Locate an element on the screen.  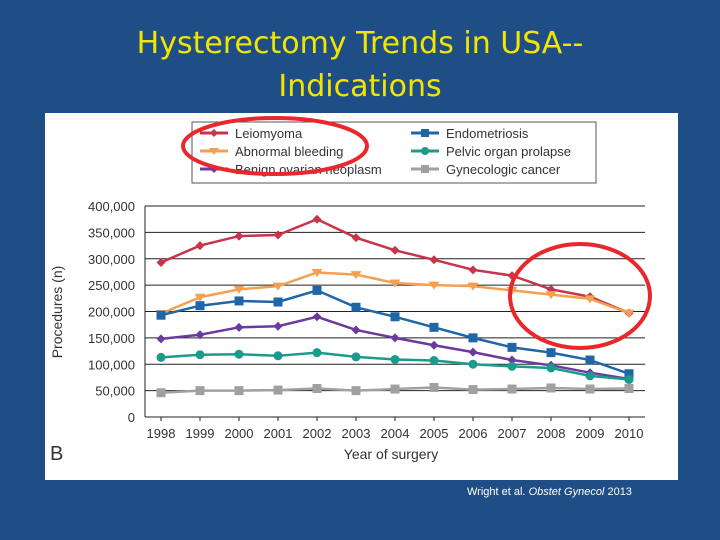
y-tick-label: 50,000 is located at coordinates (115, 391).